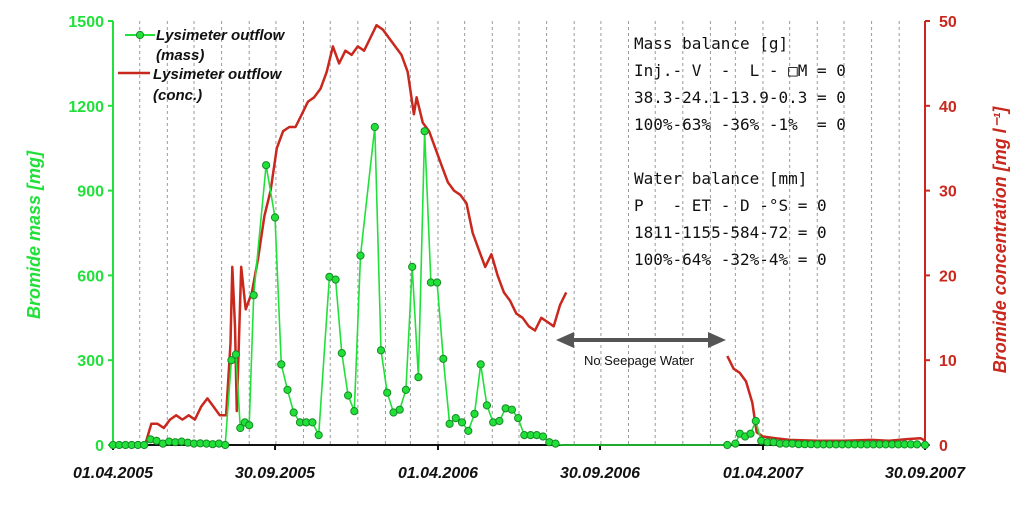 This screenshot has height=507, width=1024. Describe the element at coordinates (717, 340) in the screenshot. I see `arrow-right-head` at that location.